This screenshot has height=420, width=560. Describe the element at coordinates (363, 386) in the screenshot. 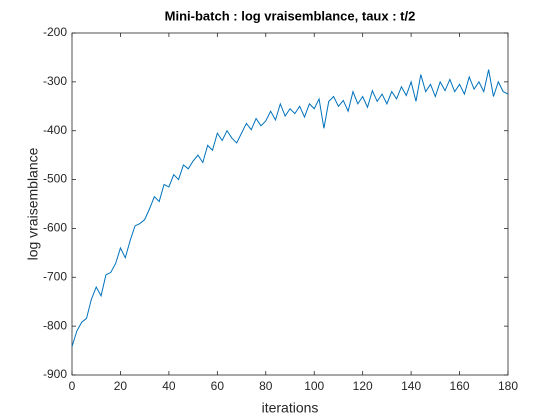

I see `x-tick-label: 120` at that location.